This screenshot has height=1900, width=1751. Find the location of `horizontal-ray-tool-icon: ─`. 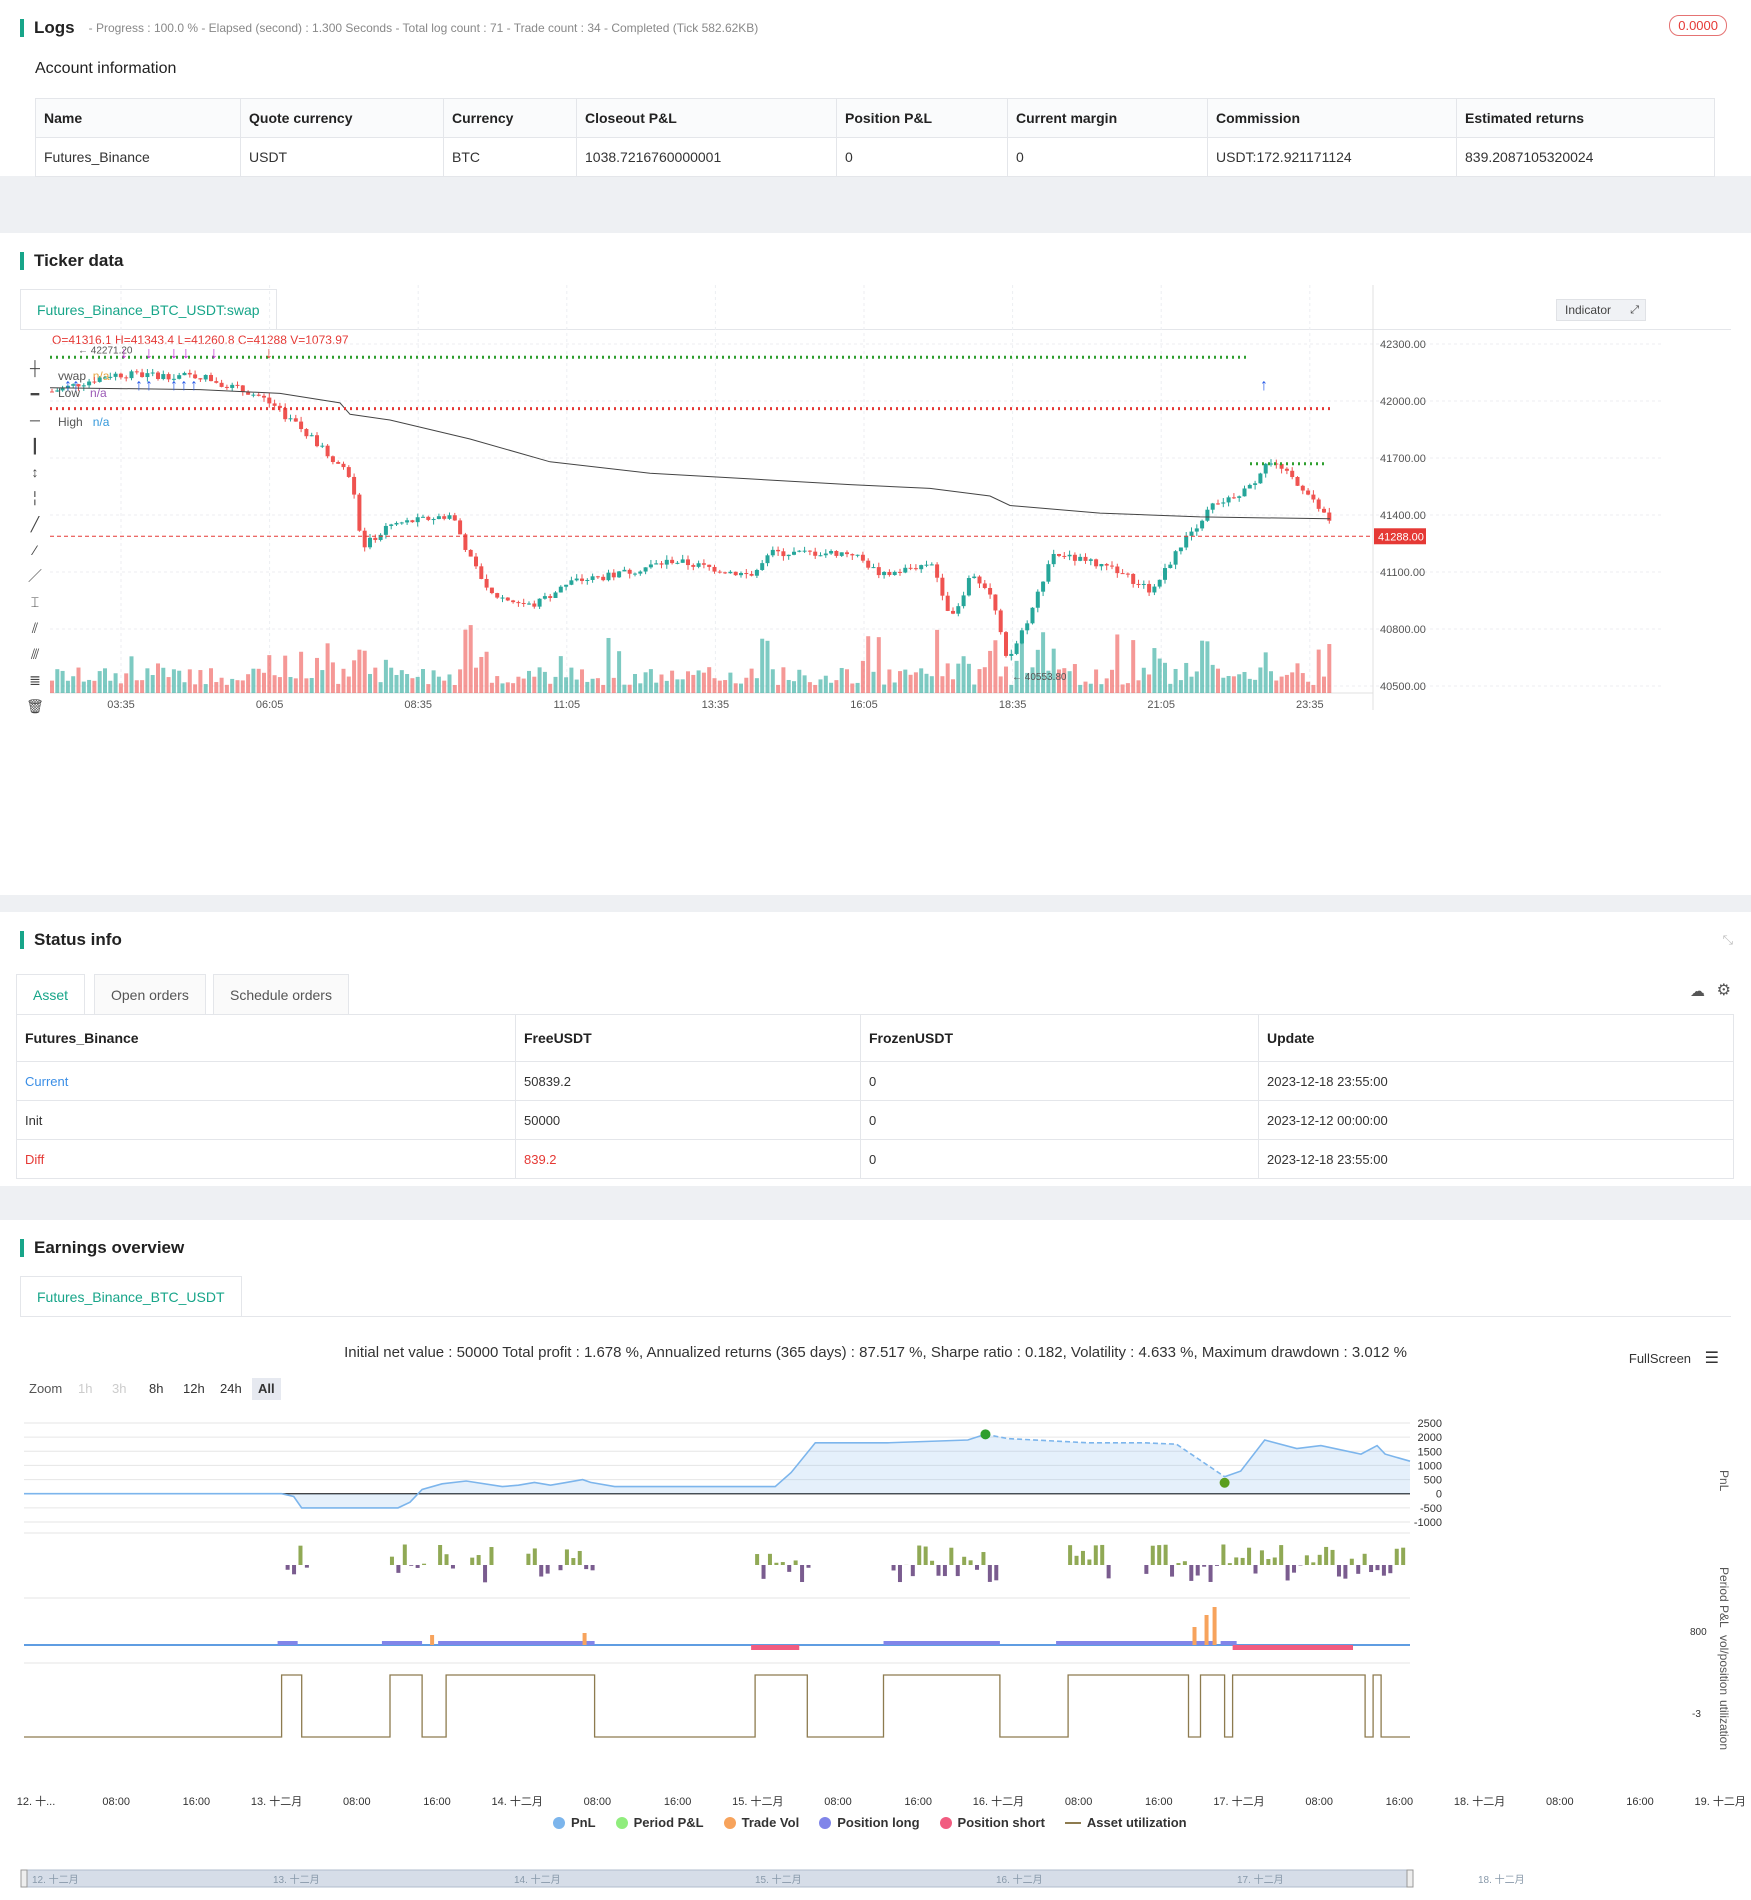

horizontal-ray-tool-icon: ─ is located at coordinates (35, 420).